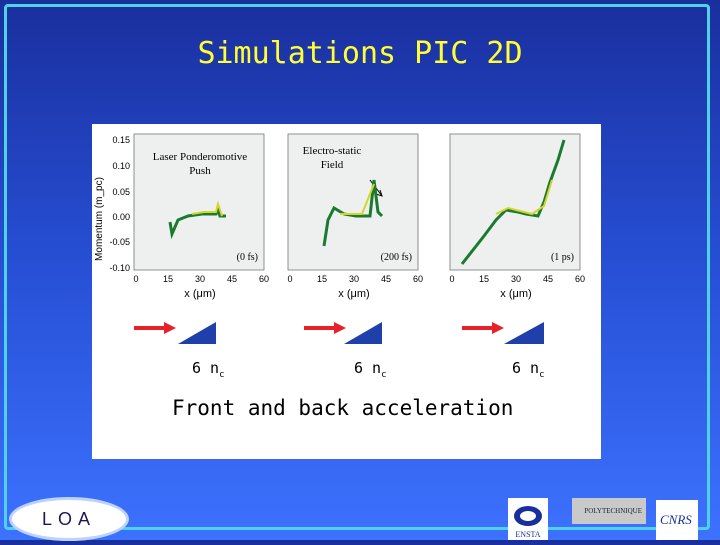  Describe the element at coordinates (527, 534) in the screenshot. I see `ensta-logo-text: ENSTA` at that location.